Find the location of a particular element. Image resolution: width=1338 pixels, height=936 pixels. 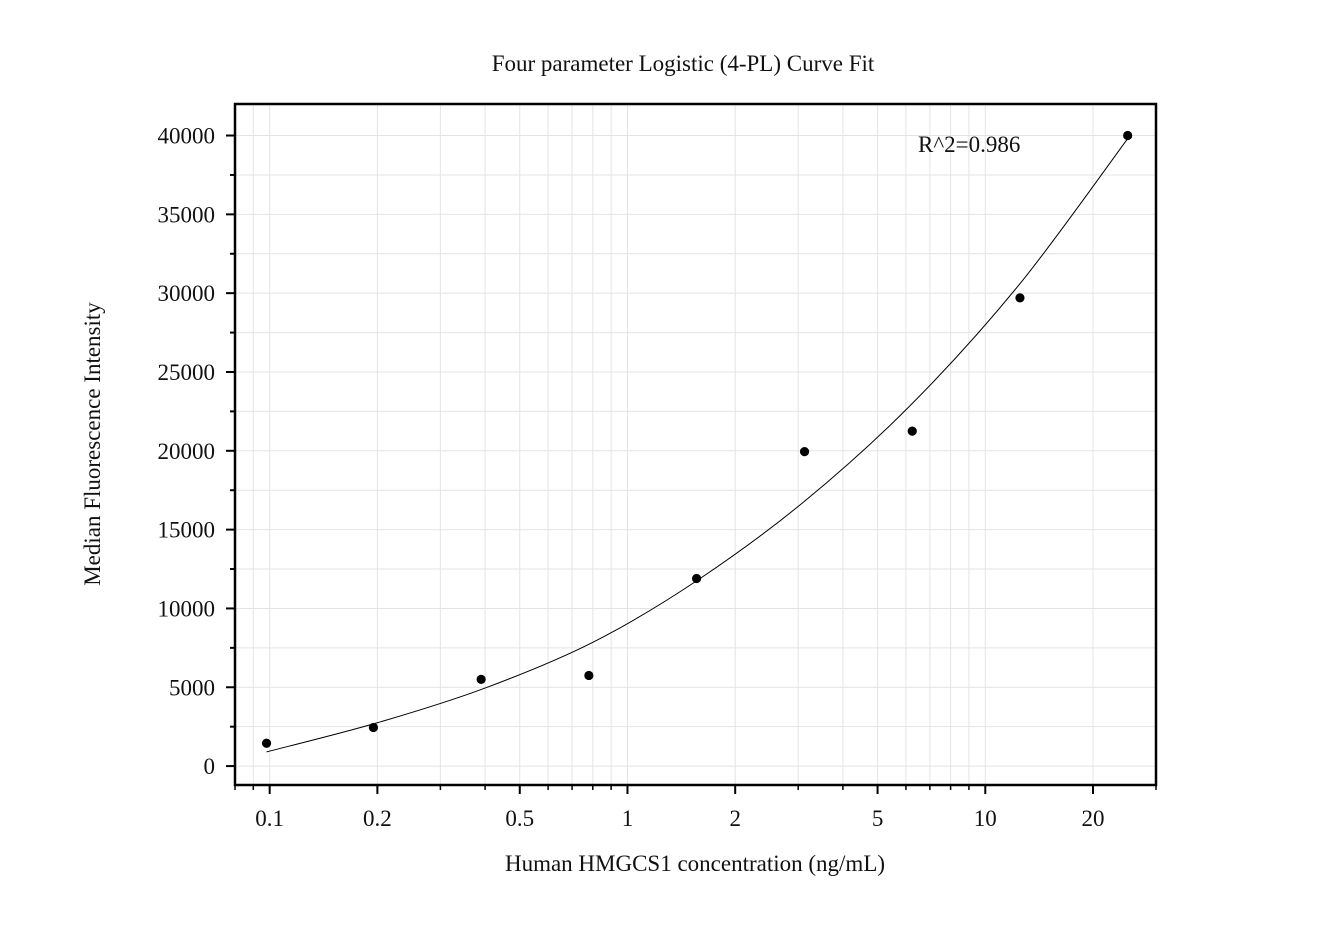

y-tick-label: 5000 is located at coordinates (192, 687).